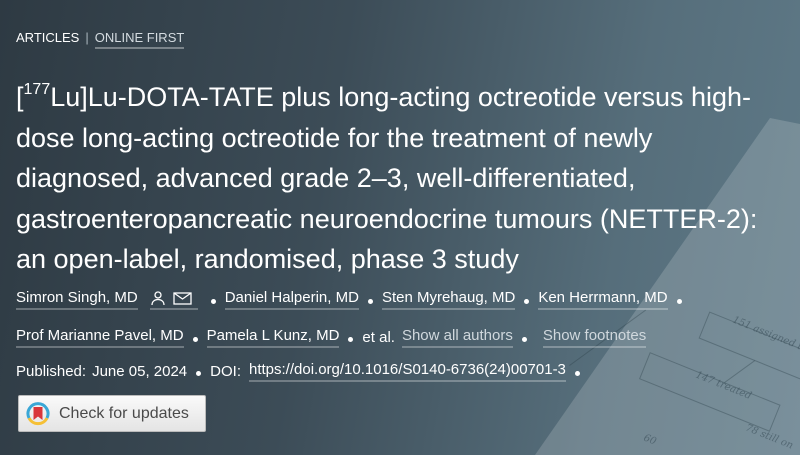  Describe the element at coordinates (378, 337) in the screenshot. I see `et-al: et al.` at that location.